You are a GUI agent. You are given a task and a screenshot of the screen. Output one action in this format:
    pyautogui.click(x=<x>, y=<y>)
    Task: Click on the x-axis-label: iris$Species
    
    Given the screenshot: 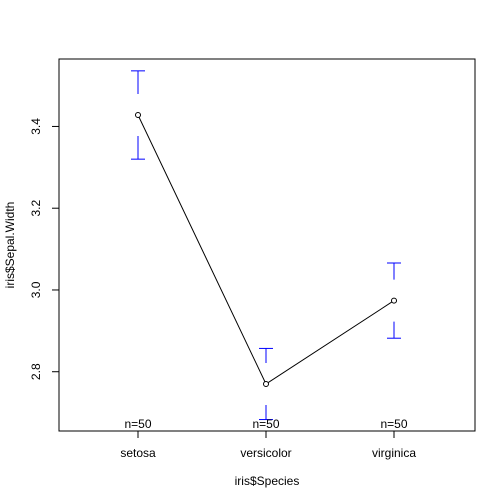 What is the action you would take?
    pyautogui.click(x=267, y=481)
    